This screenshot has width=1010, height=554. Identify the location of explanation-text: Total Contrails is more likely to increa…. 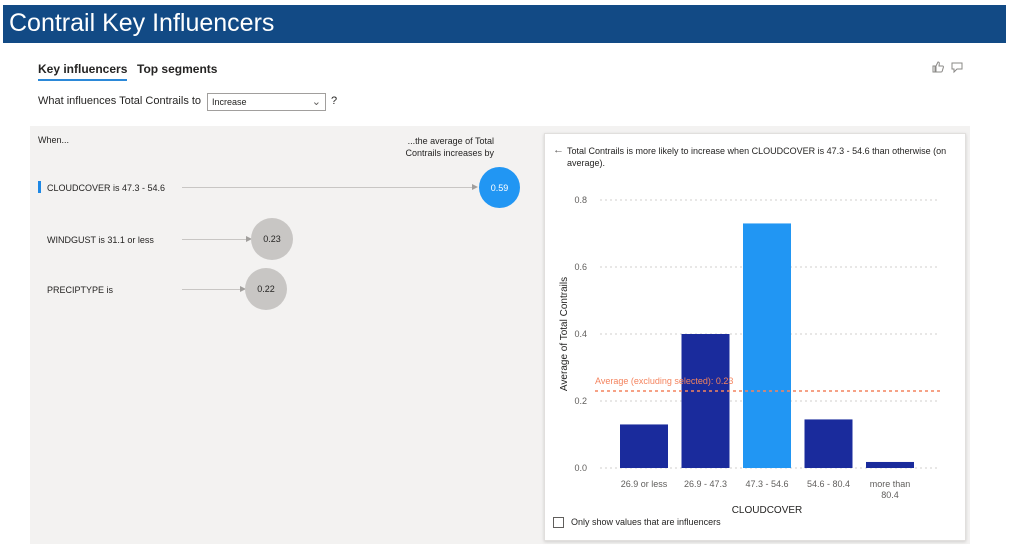
(757, 157).